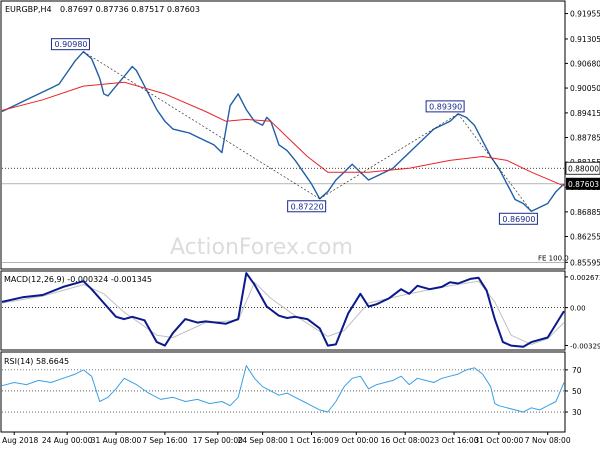 Image resolution: width=600 pixels, height=450 pixels. Describe the element at coordinates (261, 247) in the screenshot. I see `watermark: ActionForex.com` at that location.